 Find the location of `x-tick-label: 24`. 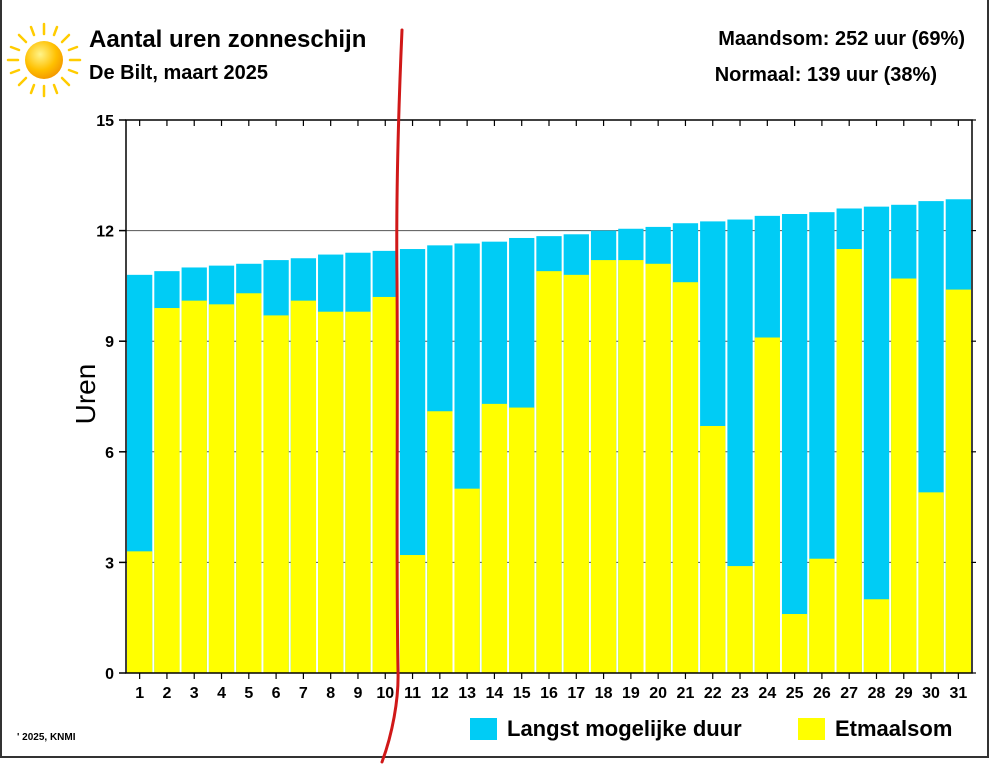

x-tick-label: 24 is located at coordinates (767, 693).